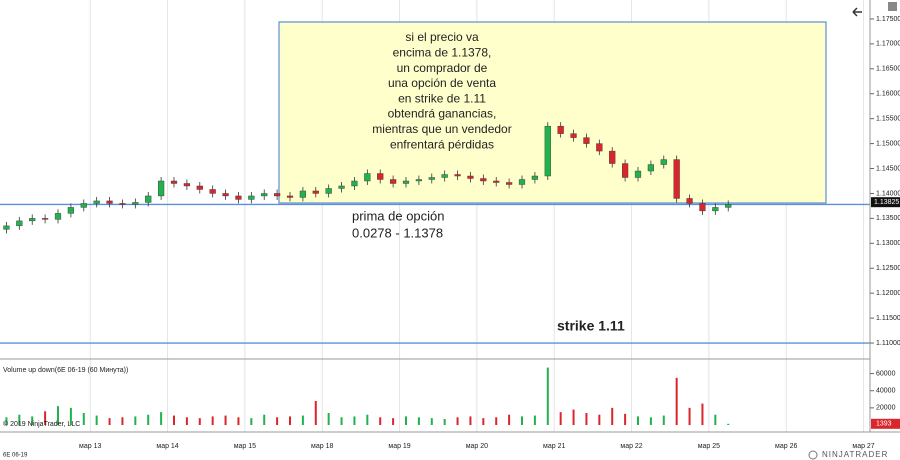  Describe the element at coordinates (857, 12) in the screenshot. I see `back-button` at that location.